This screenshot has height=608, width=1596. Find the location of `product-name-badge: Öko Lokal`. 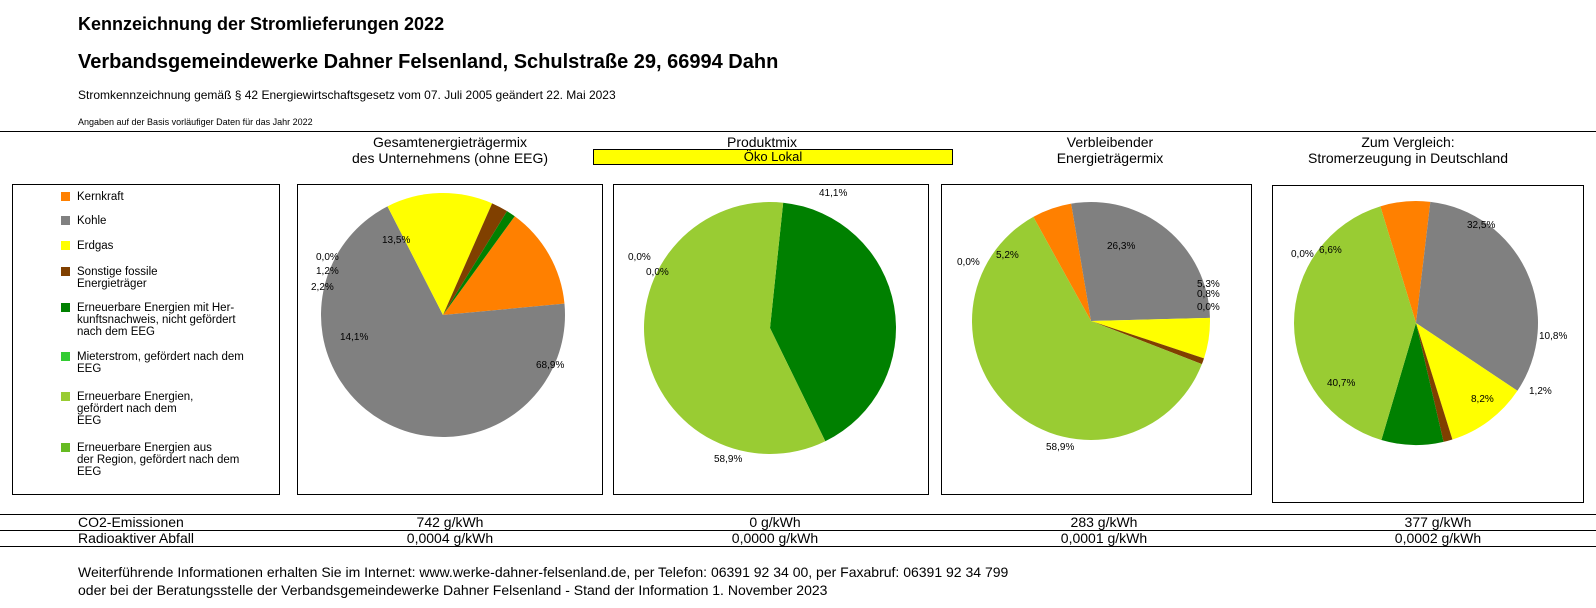

product-name-badge: Öko Lokal is located at coordinates (773, 157).